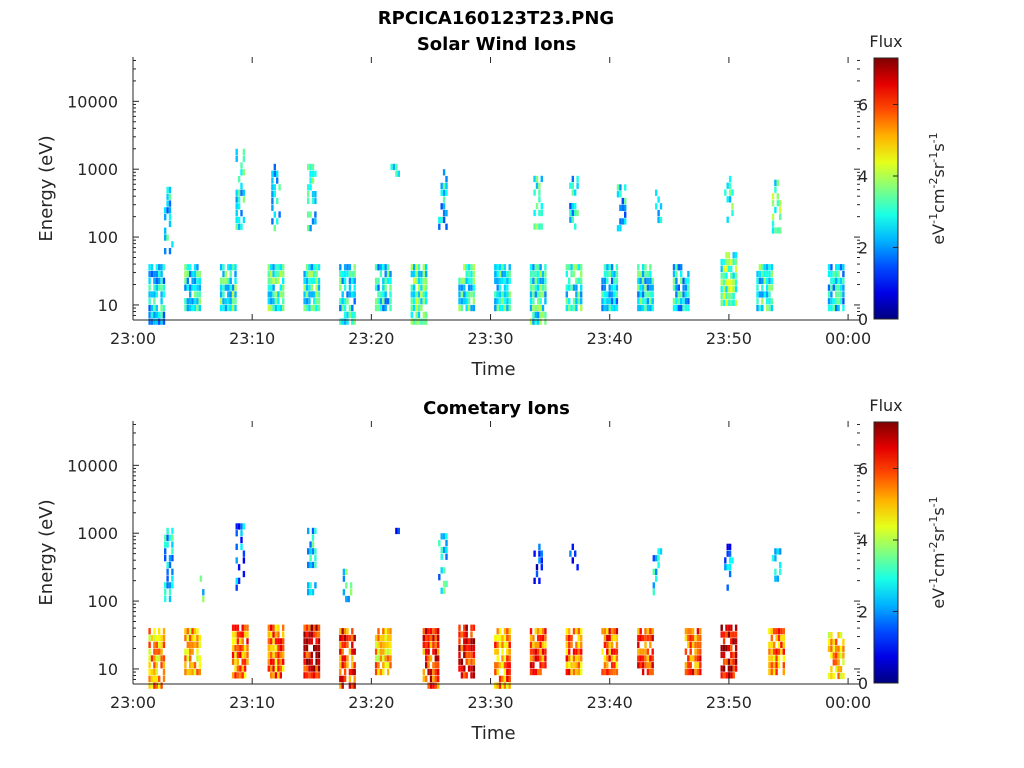 The width and height of the screenshot is (1024, 768). Describe the element at coordinates (863, 683) in the screenshot. I see `colorbar-tick-label: 0` at that location.